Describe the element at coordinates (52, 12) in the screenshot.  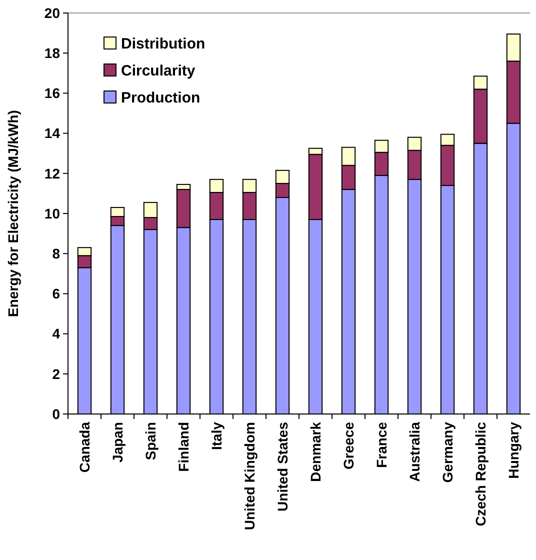
I see `y-tick-label: 20` at that location.